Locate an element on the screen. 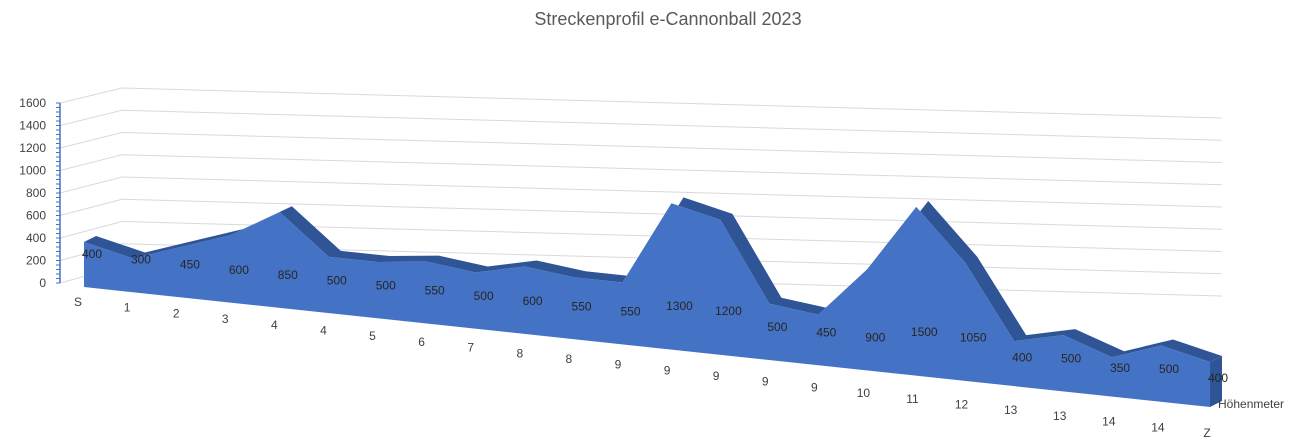 The height and width of the screenshot is (447, 1300). data-label: 350 is located at coordinates (1120, 368).